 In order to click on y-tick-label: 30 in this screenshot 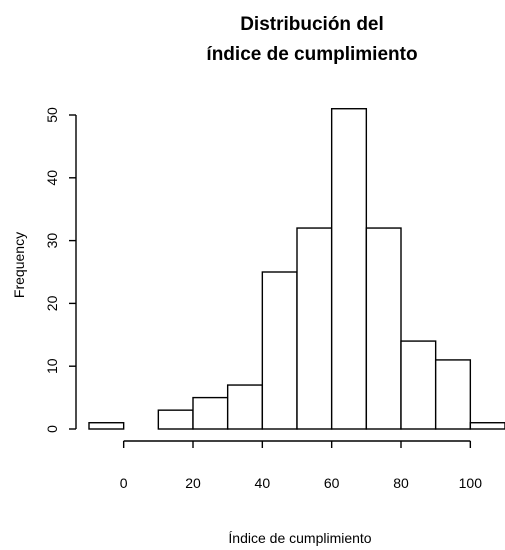, I will do `click(52, 241)`.